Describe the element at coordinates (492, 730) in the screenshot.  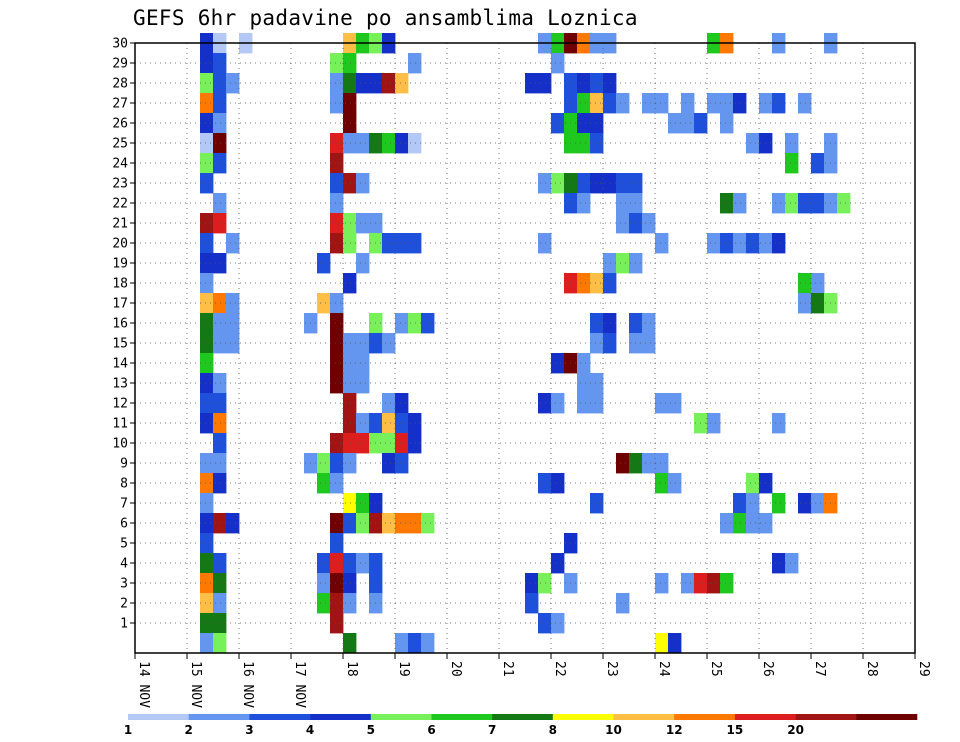
I see `colorbar-label: 7` at that location.